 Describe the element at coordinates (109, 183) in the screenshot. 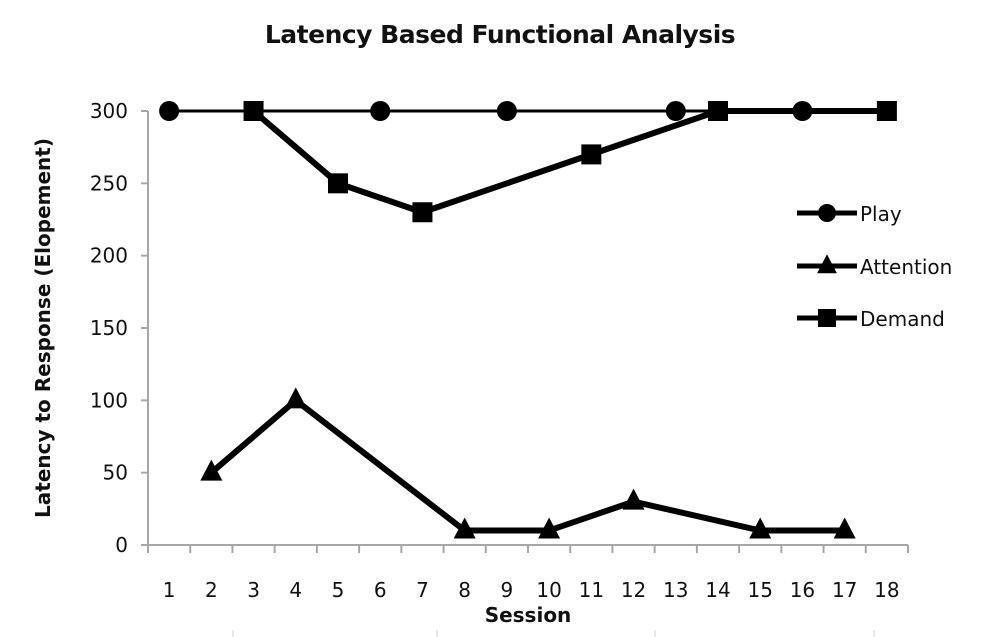

I see `y-tick-label: 250` at that location.